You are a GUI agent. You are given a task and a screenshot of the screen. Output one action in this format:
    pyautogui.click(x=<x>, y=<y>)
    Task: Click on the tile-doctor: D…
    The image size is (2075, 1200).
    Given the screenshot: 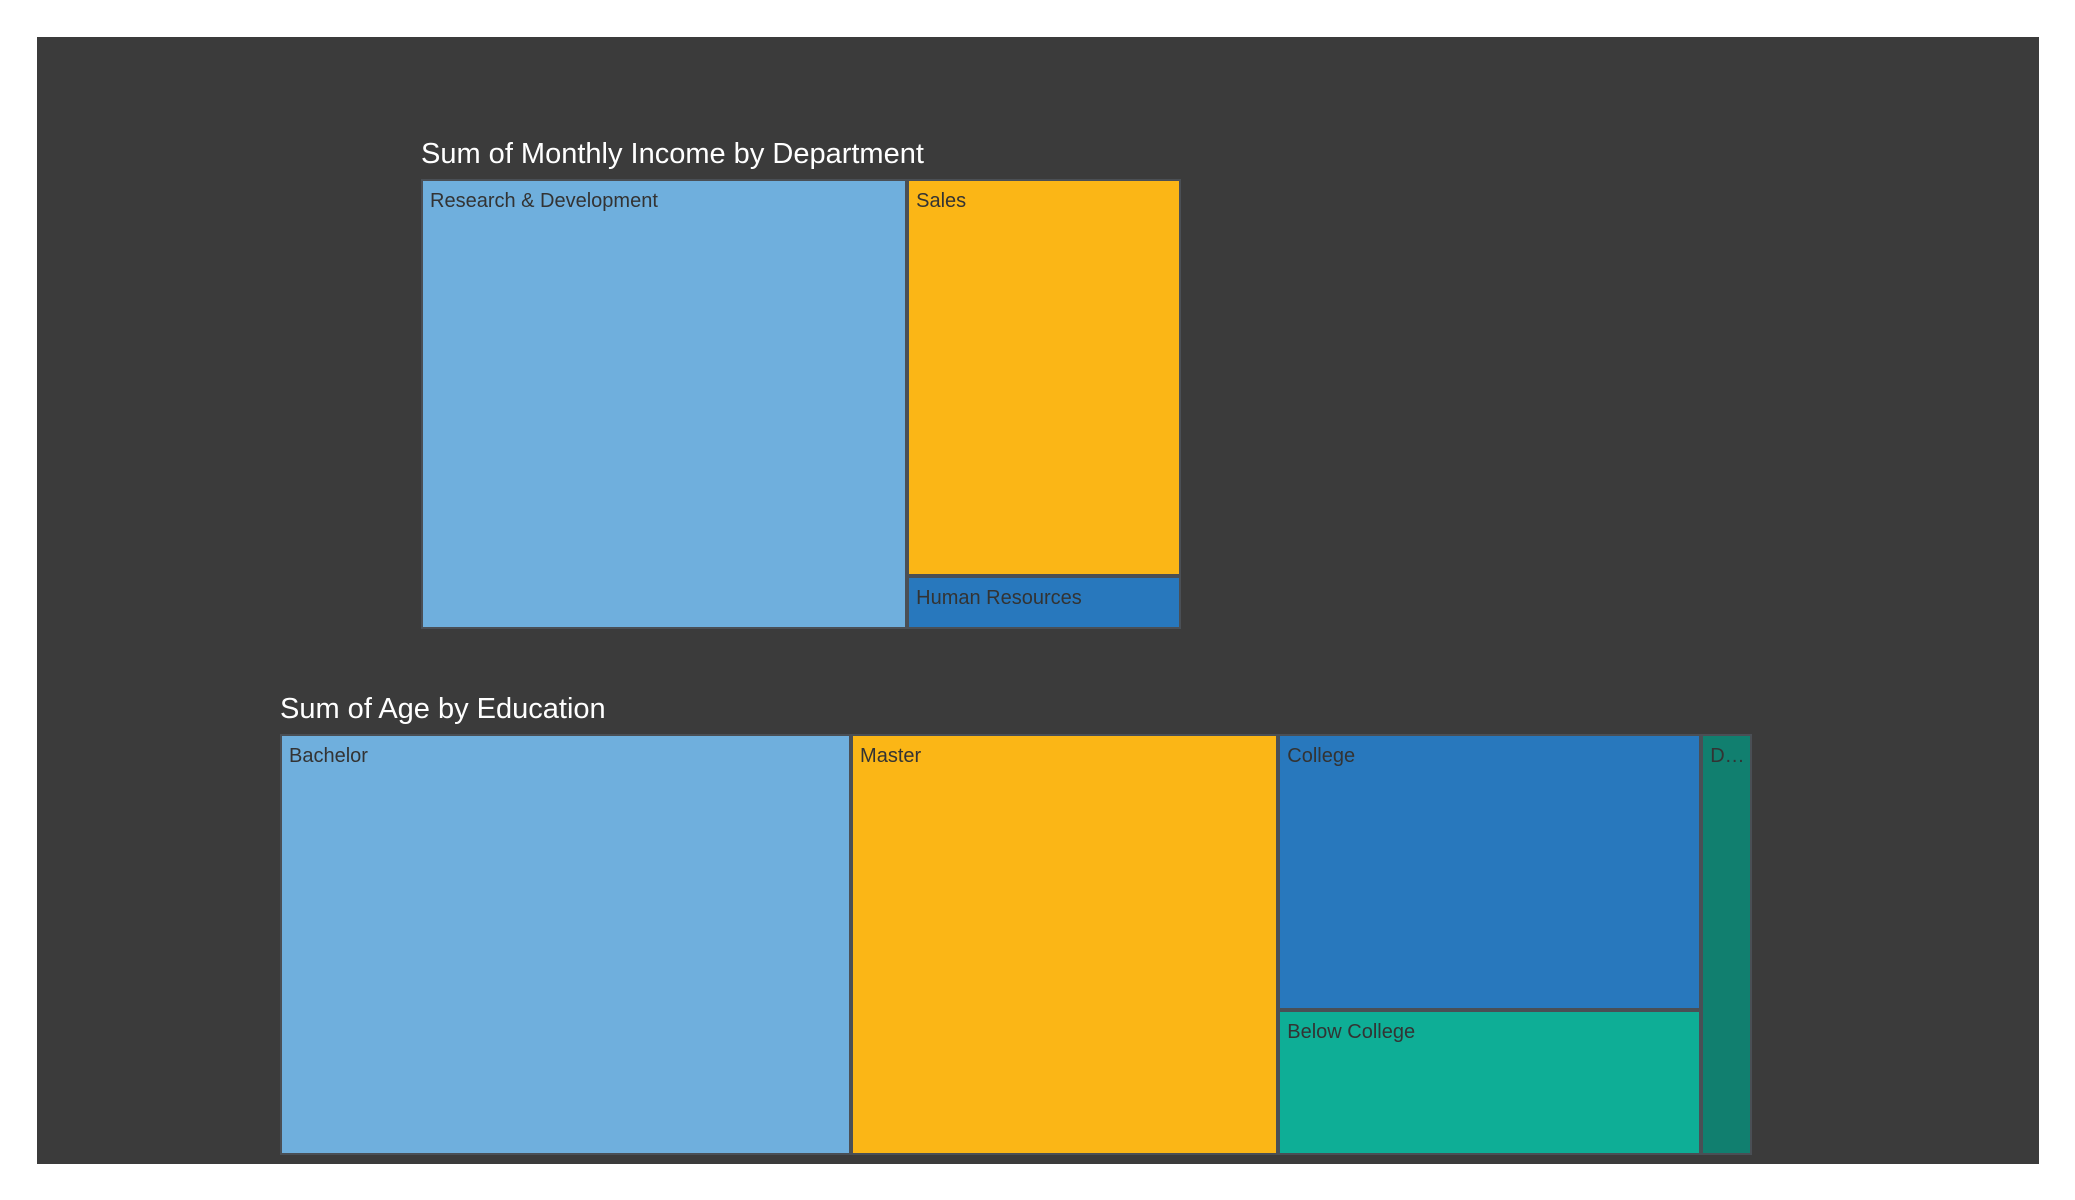 What is the action you would take?
    pyautogui.click(x=1726, y=944)
    